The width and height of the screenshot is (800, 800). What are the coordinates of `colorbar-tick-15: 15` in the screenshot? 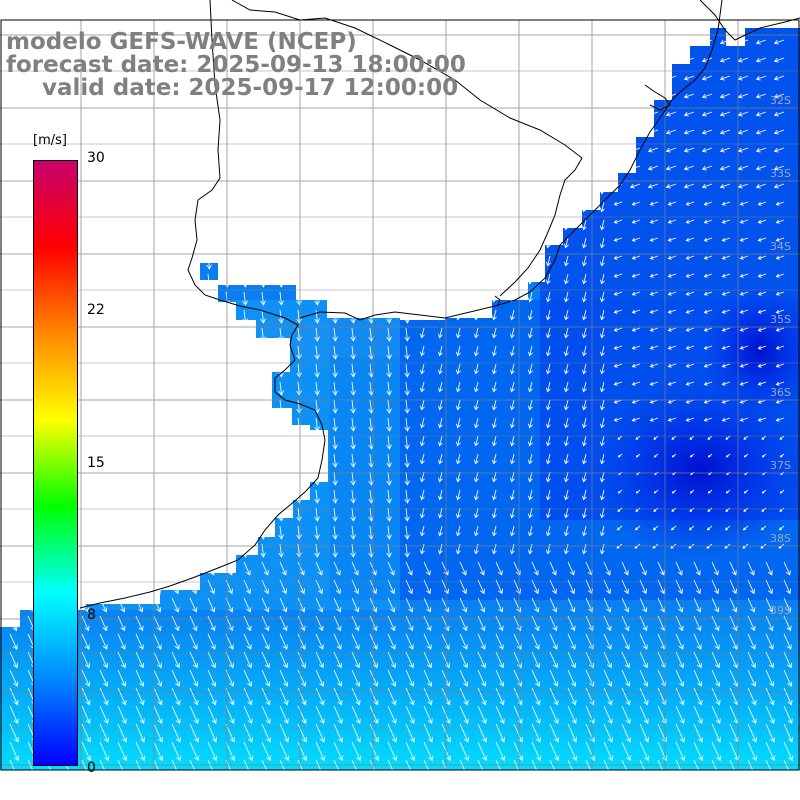 It's located at (96, 463).